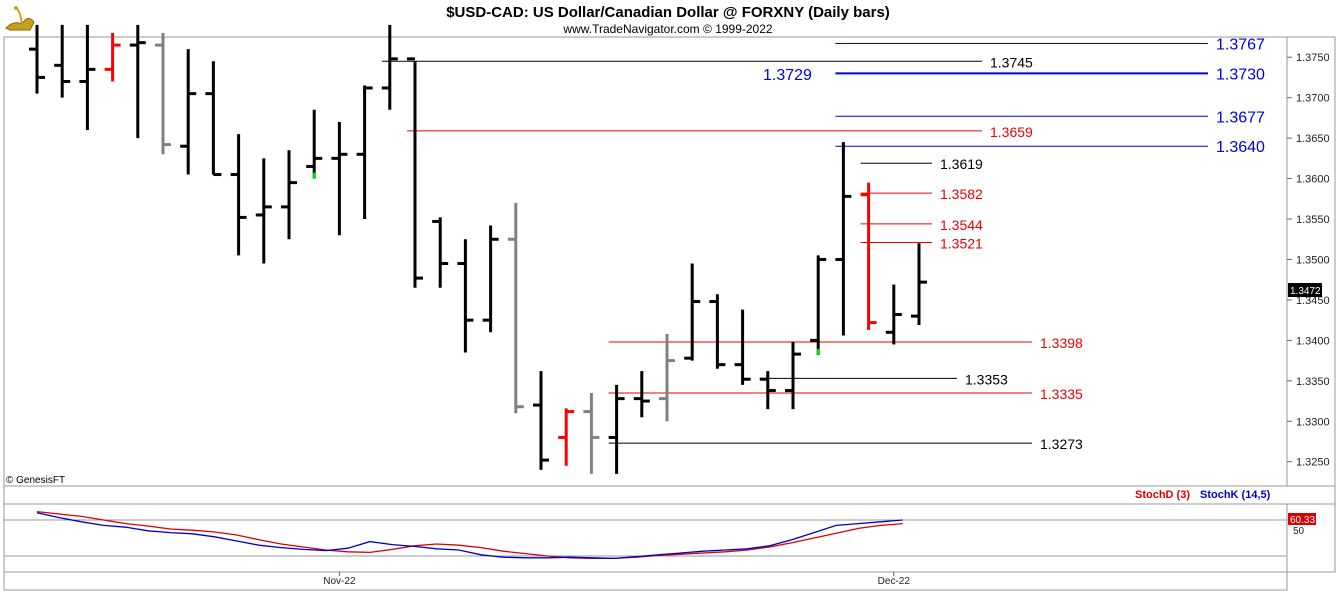  I want to click on stochastic-plot-area, so click(645, 538).